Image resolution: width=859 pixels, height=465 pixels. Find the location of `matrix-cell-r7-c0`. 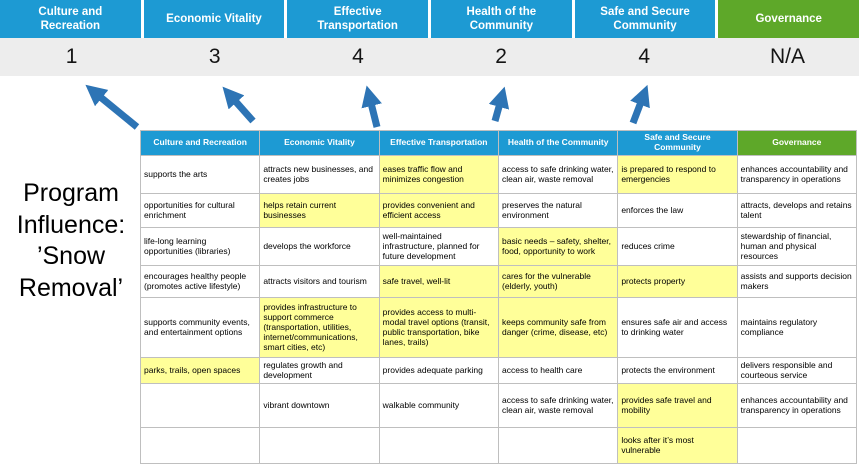

matrix-cell-r7-c0 is located at coordinates (200, 445).